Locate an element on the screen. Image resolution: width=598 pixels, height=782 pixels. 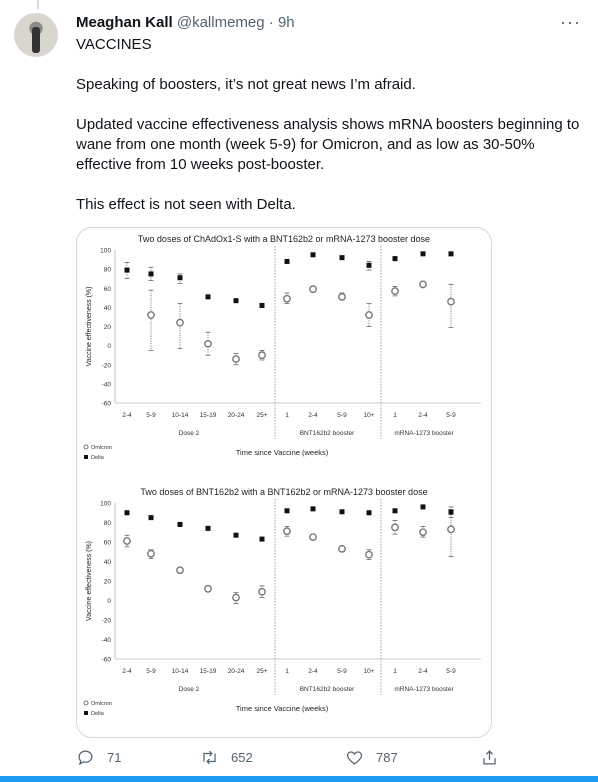
author-handle: @kallmemeg is located at coordinates (220, 22).